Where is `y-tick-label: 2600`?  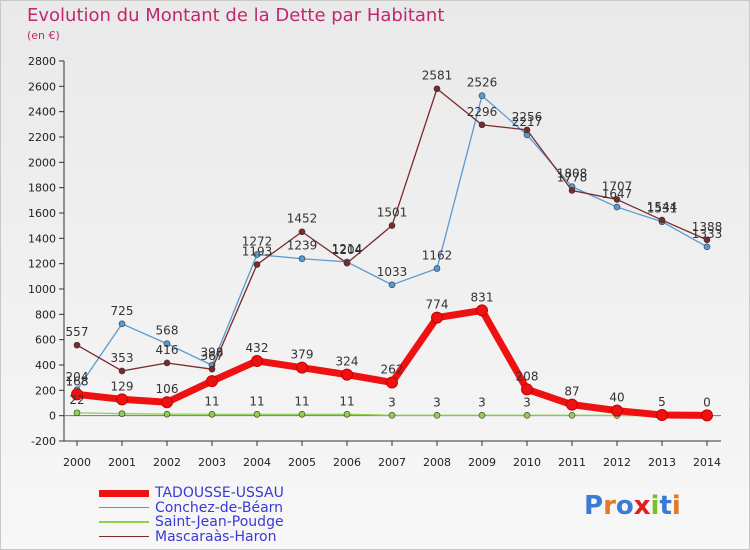 y-tick-label: 2600 is located at coordinates (42, 86).